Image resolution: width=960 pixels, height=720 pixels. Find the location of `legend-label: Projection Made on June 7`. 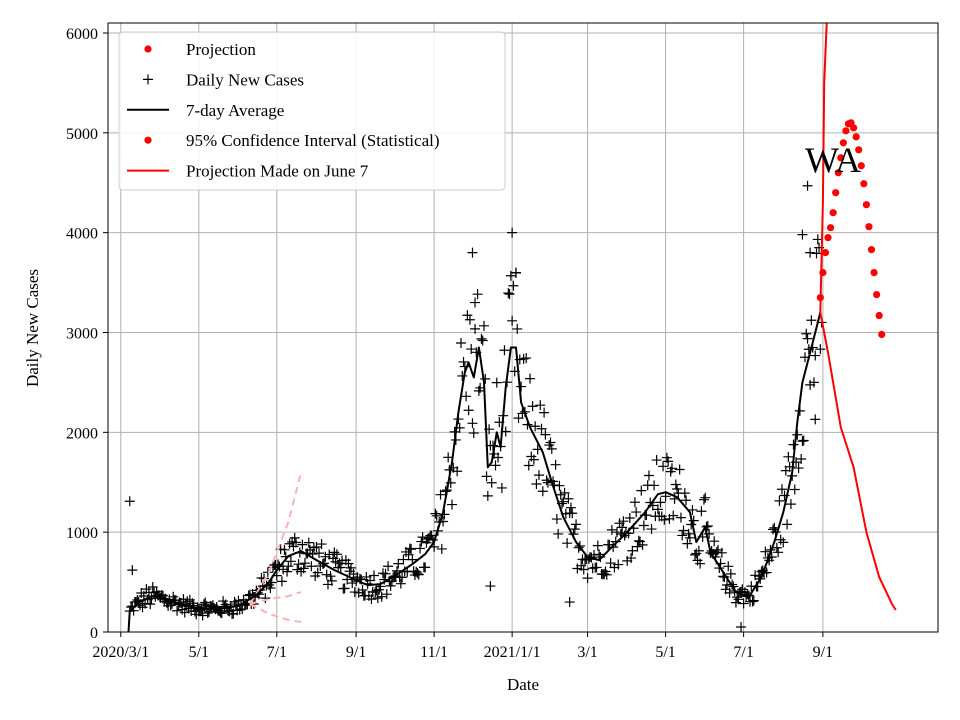

legend-label: Projection Made on June 7 is located at coordinates (277, 171).